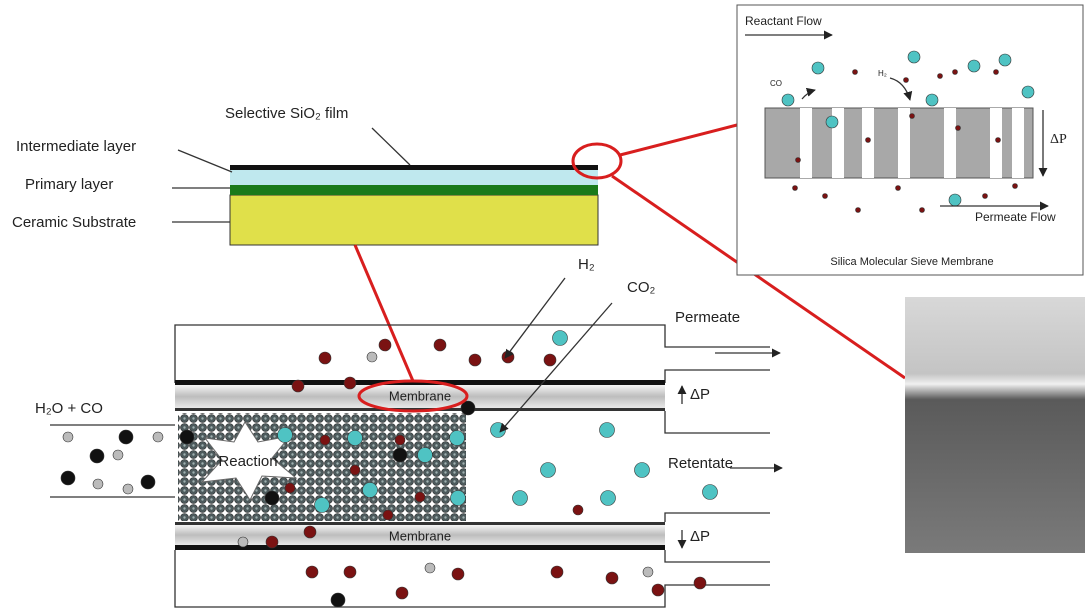  I want to click on co-label: CO, so click(776, 83).